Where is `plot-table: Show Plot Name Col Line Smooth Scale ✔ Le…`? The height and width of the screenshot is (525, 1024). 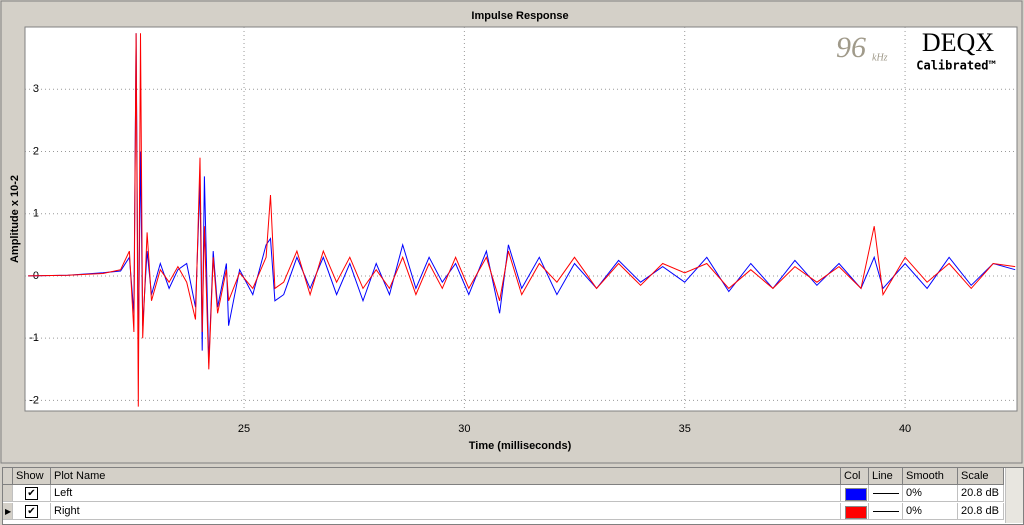 plot-table: Show Plot Name Col Line Smooth Scale ✔ Le… is located at coordinates (513, 496).